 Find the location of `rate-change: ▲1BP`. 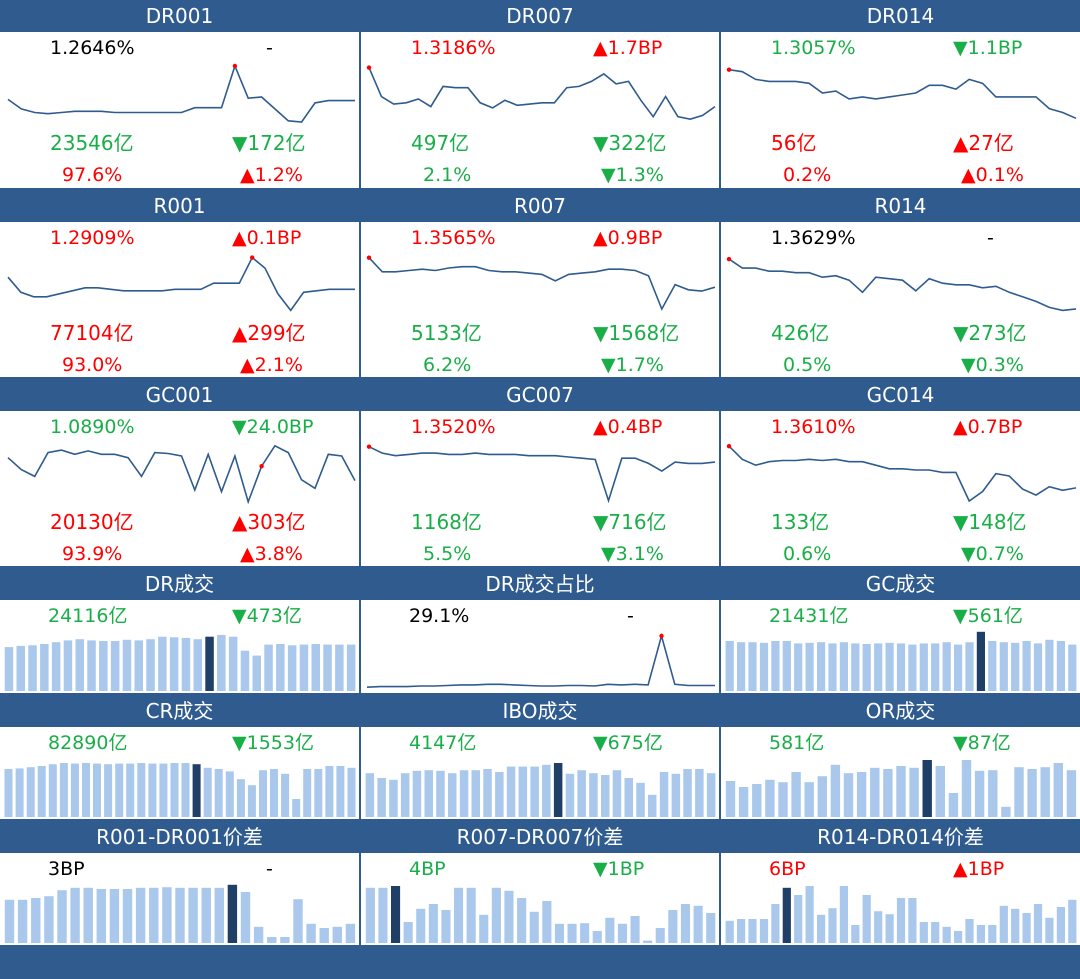

rate-change: ▲1BP is located at coordinates (979, 869).